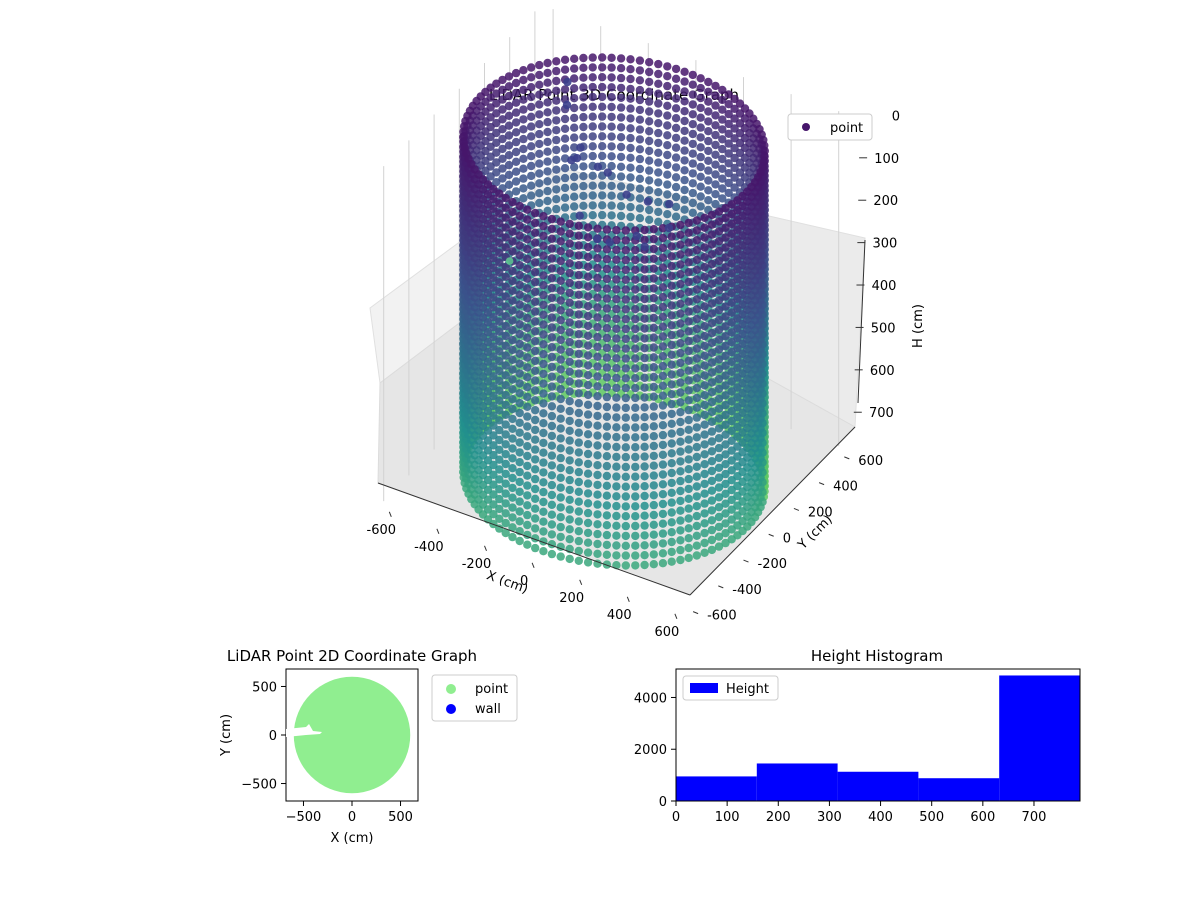  What do you see at coordinates (797, 782) in the screenshot?
I see `histogram-bar` at bounding box center [797, 782].